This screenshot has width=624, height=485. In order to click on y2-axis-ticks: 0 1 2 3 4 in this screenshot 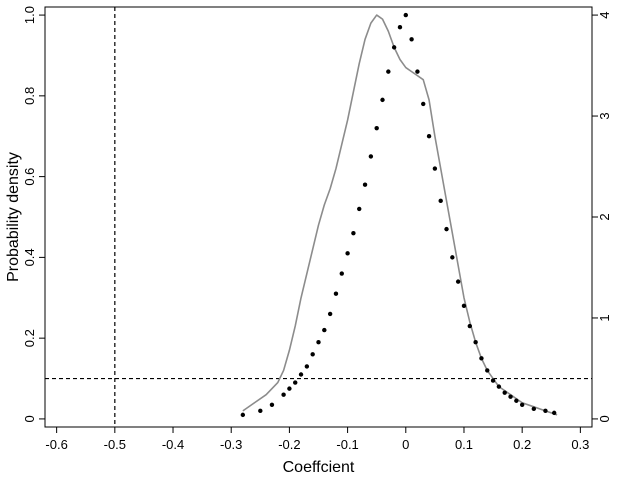, I will do `click(602, 217)`.